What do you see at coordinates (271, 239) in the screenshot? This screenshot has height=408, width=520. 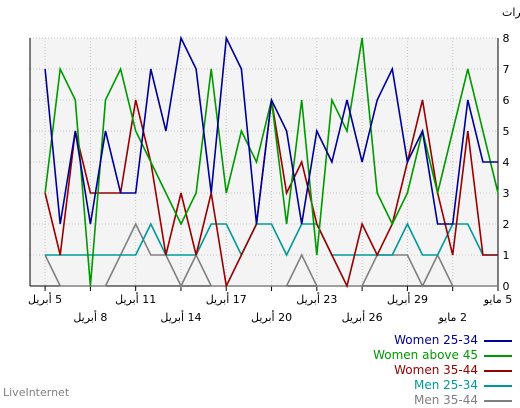 I see `series-line` at bounding box center [271, 239].